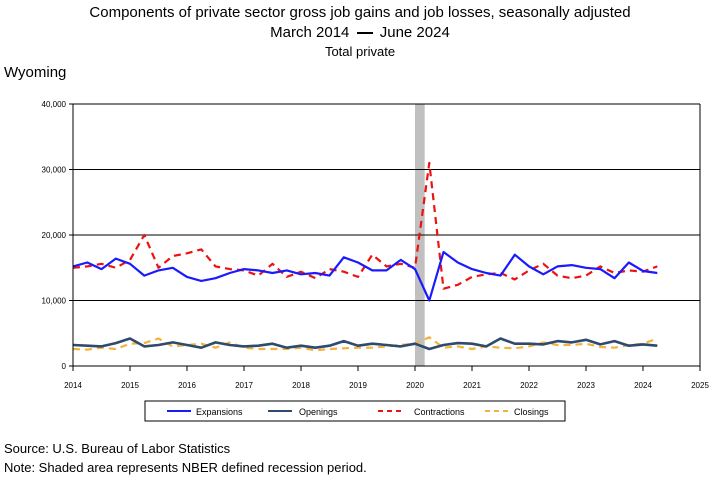 Image resolution: width=720 pixels, height=480 pixels. I want to click on x-tick-label: 2015, so click(130, 385).